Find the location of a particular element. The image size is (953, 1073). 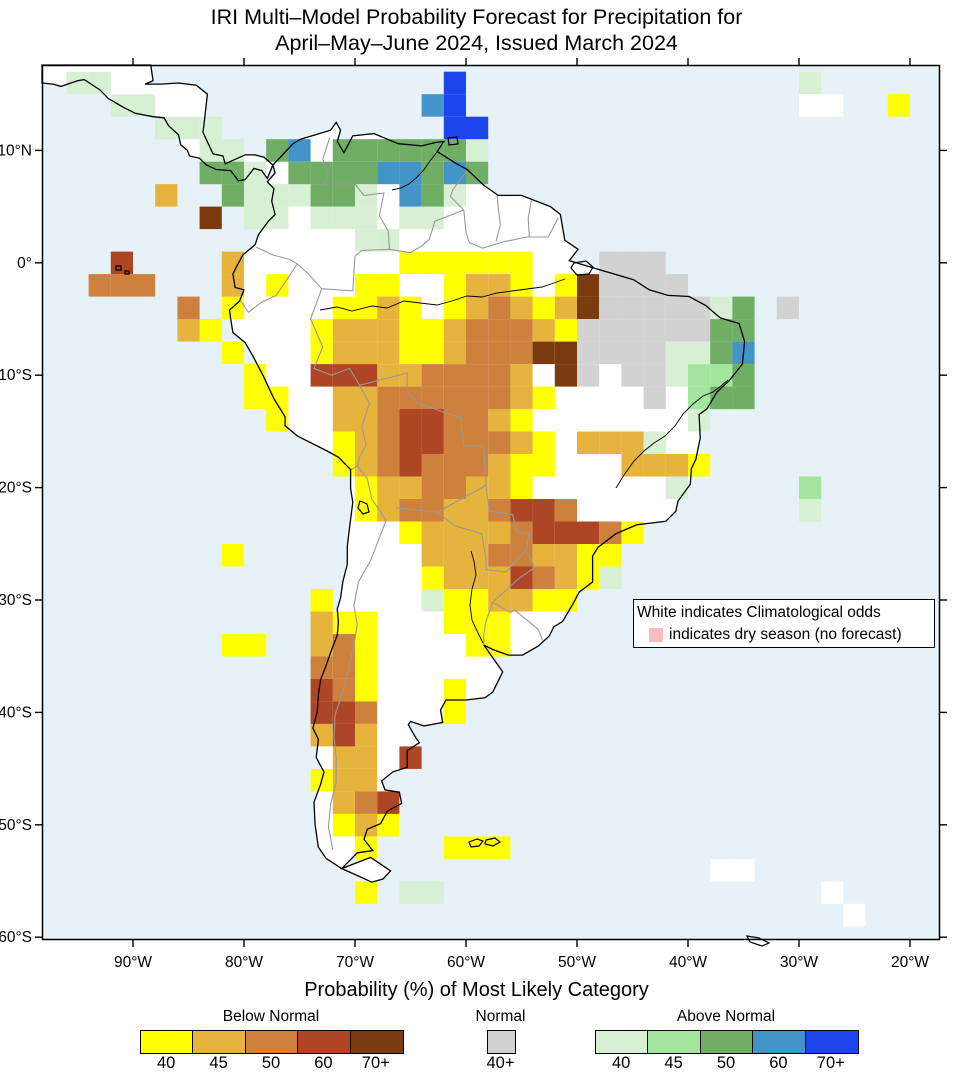

river is located at coordinates (442, 295).